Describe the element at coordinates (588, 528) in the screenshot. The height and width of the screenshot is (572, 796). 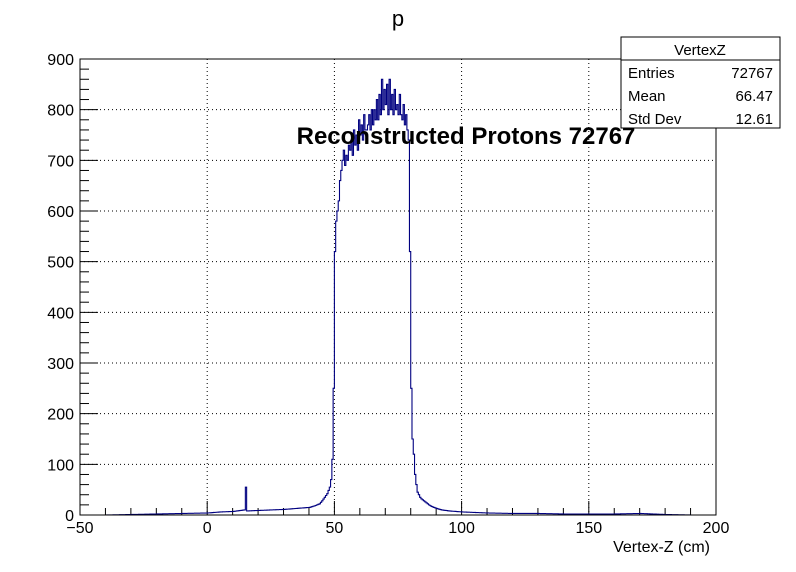
I see `x-tick-label: 150` at that location.